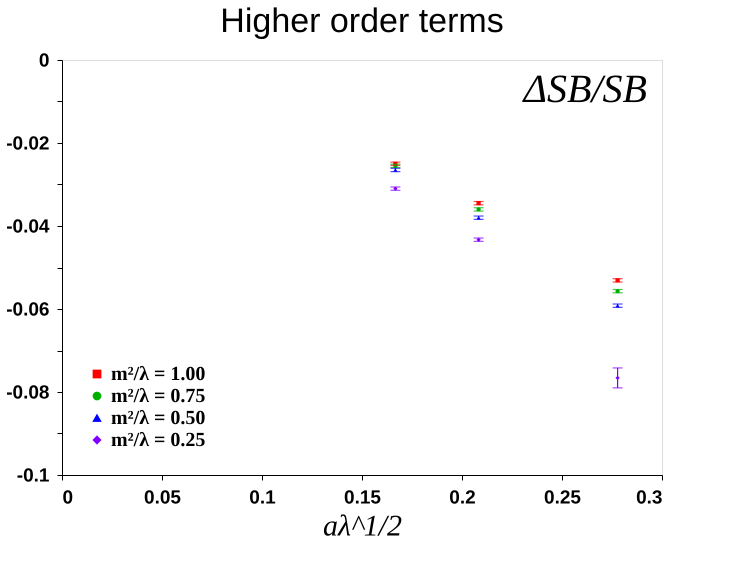 The height and width of the screenshot is (573, 736). I want to click on legend-label: m²/λ = 0.75, so click(158, 396).